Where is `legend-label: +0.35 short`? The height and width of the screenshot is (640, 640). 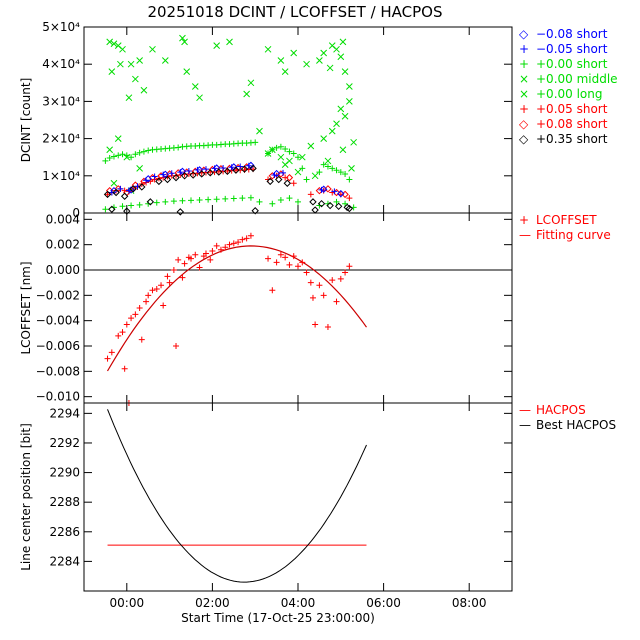
legend-label: +0.35 short is located at coordinates (572, 139).